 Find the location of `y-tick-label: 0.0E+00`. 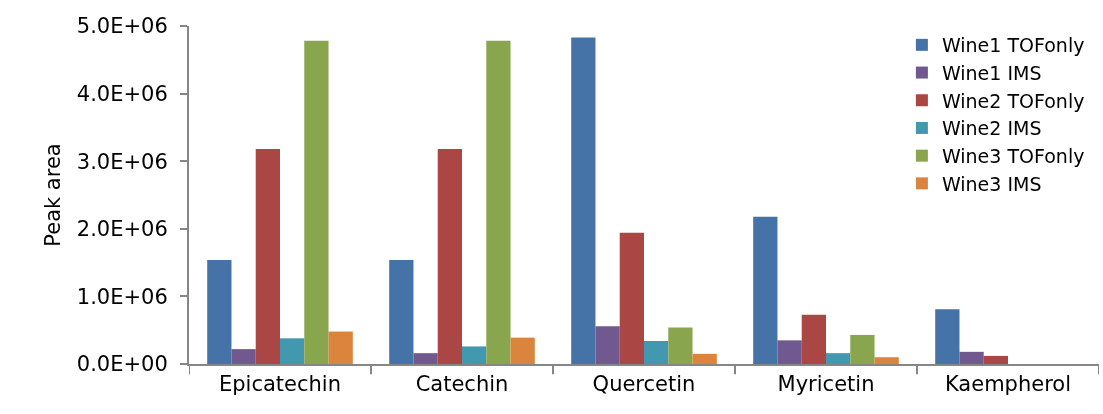

y-tick-label: 0.0E+00 is located at coordinates (122, 364).